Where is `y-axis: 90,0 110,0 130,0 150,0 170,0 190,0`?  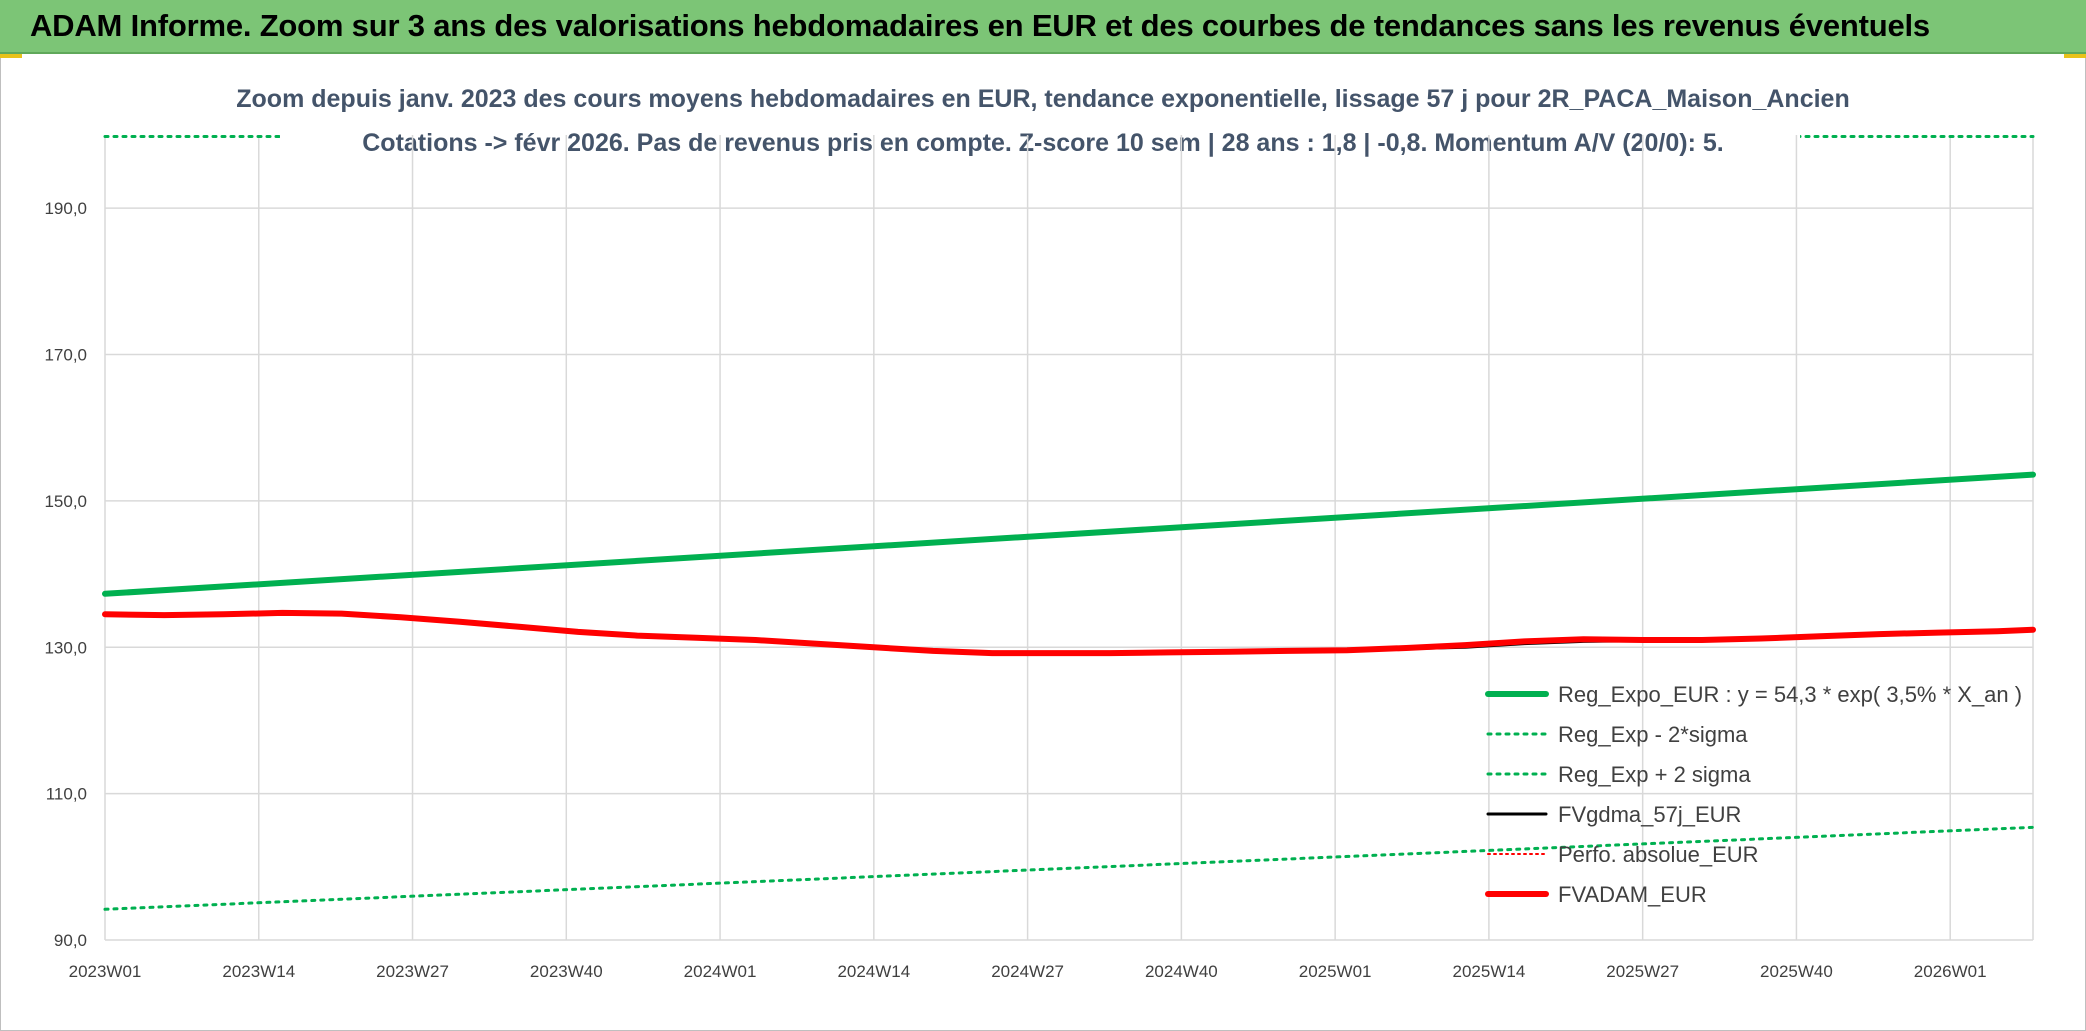
y-axis: 90,0 110,0 130,0 150,0 170,0 190,0 is located at coordinates (65, 574).